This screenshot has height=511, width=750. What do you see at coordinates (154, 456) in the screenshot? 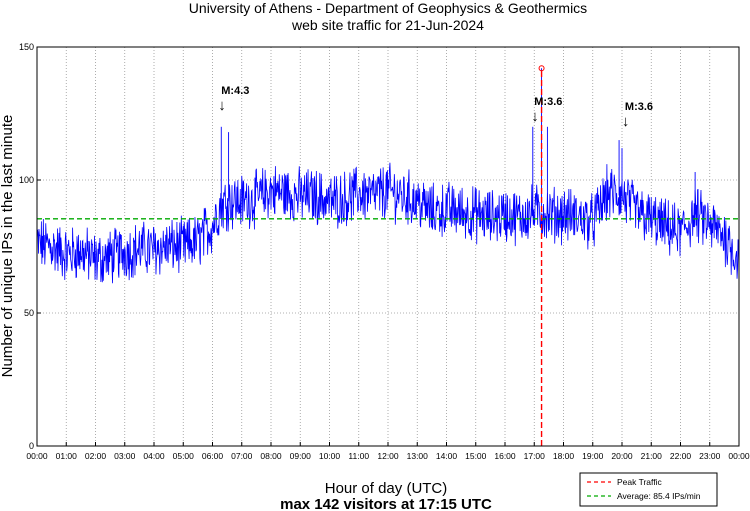
I see `x-tick-label: 04:00` at bounding box center [154, 456].